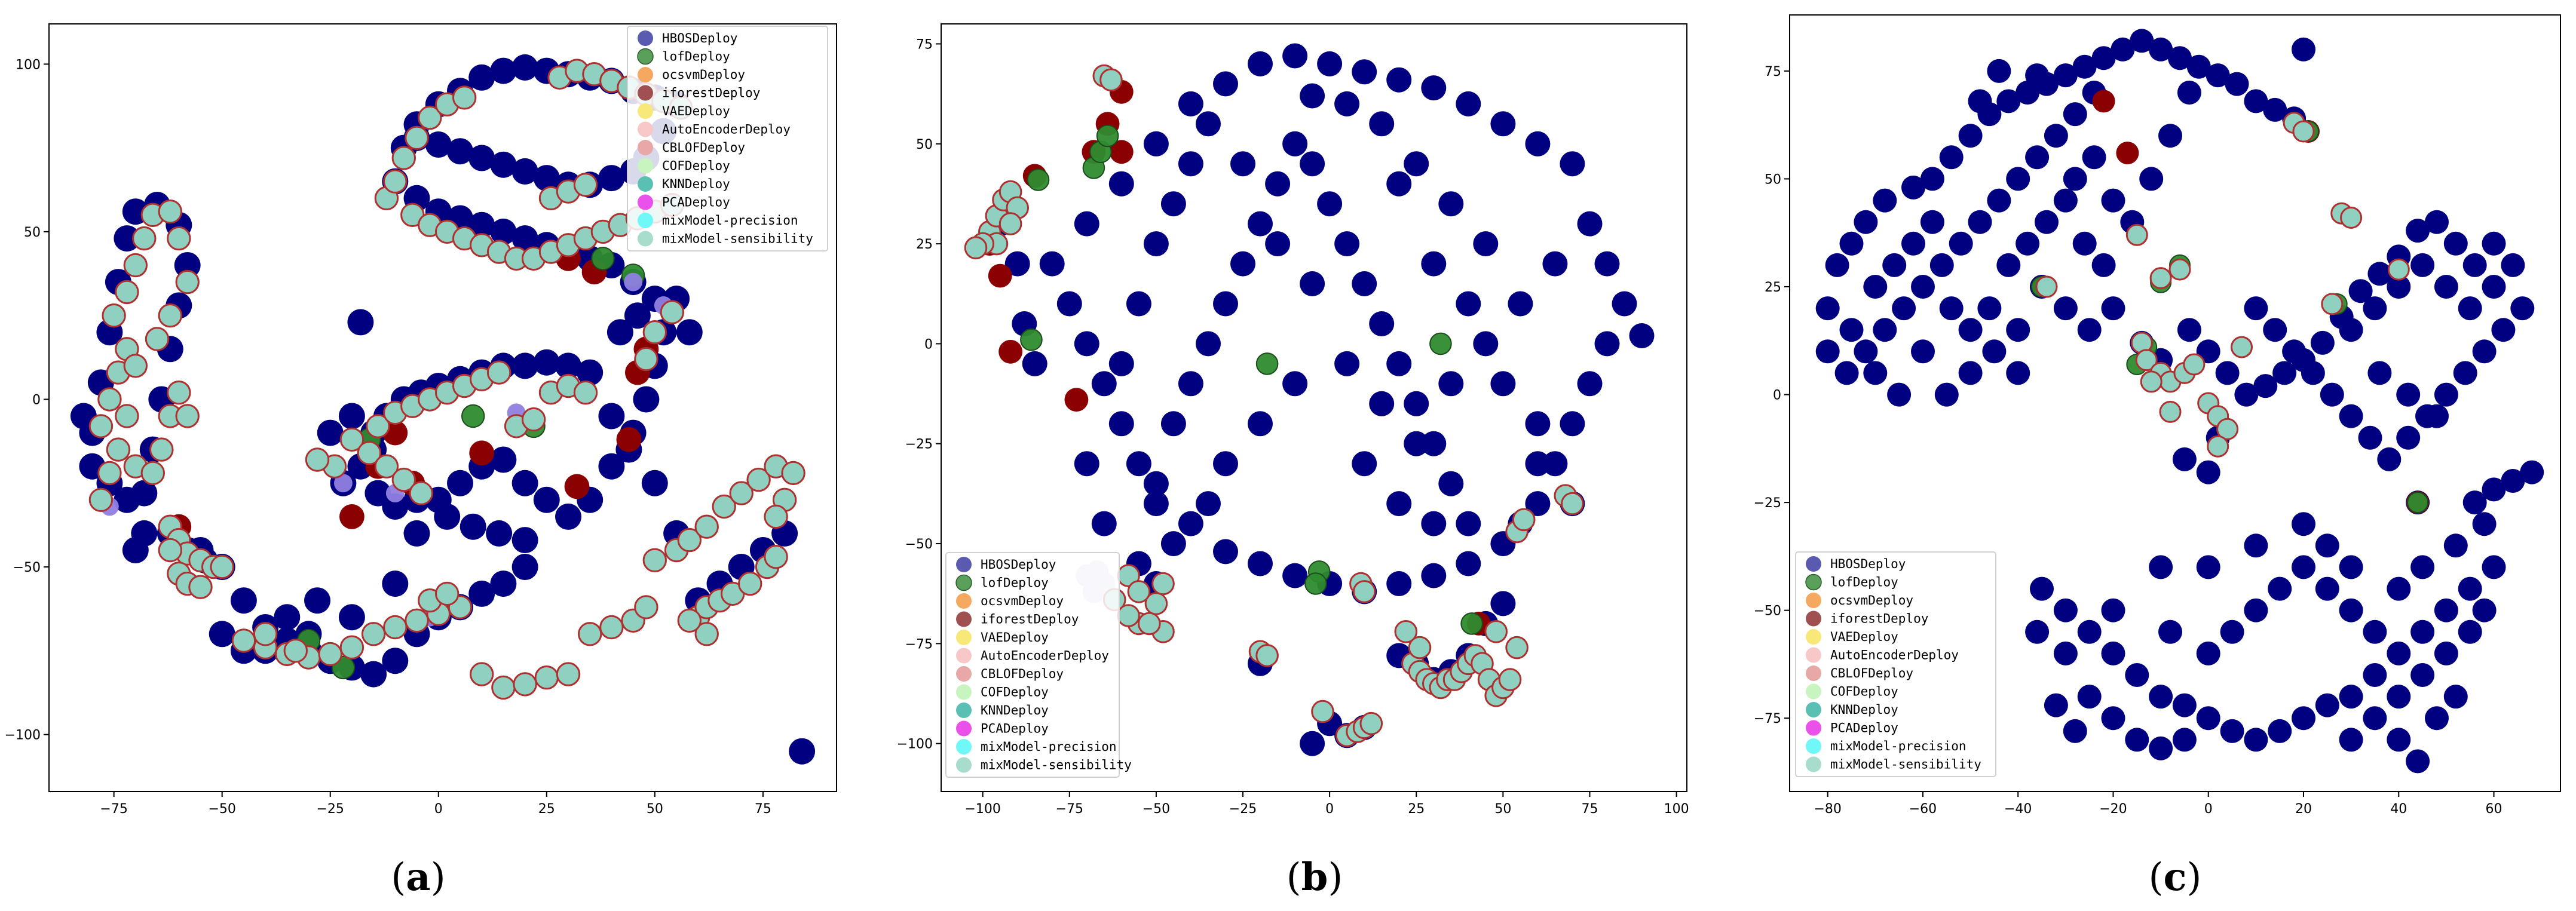 This screenshot has height=911, width=2576. I want to click on x-tick-label: 0, so click(1330, 809).